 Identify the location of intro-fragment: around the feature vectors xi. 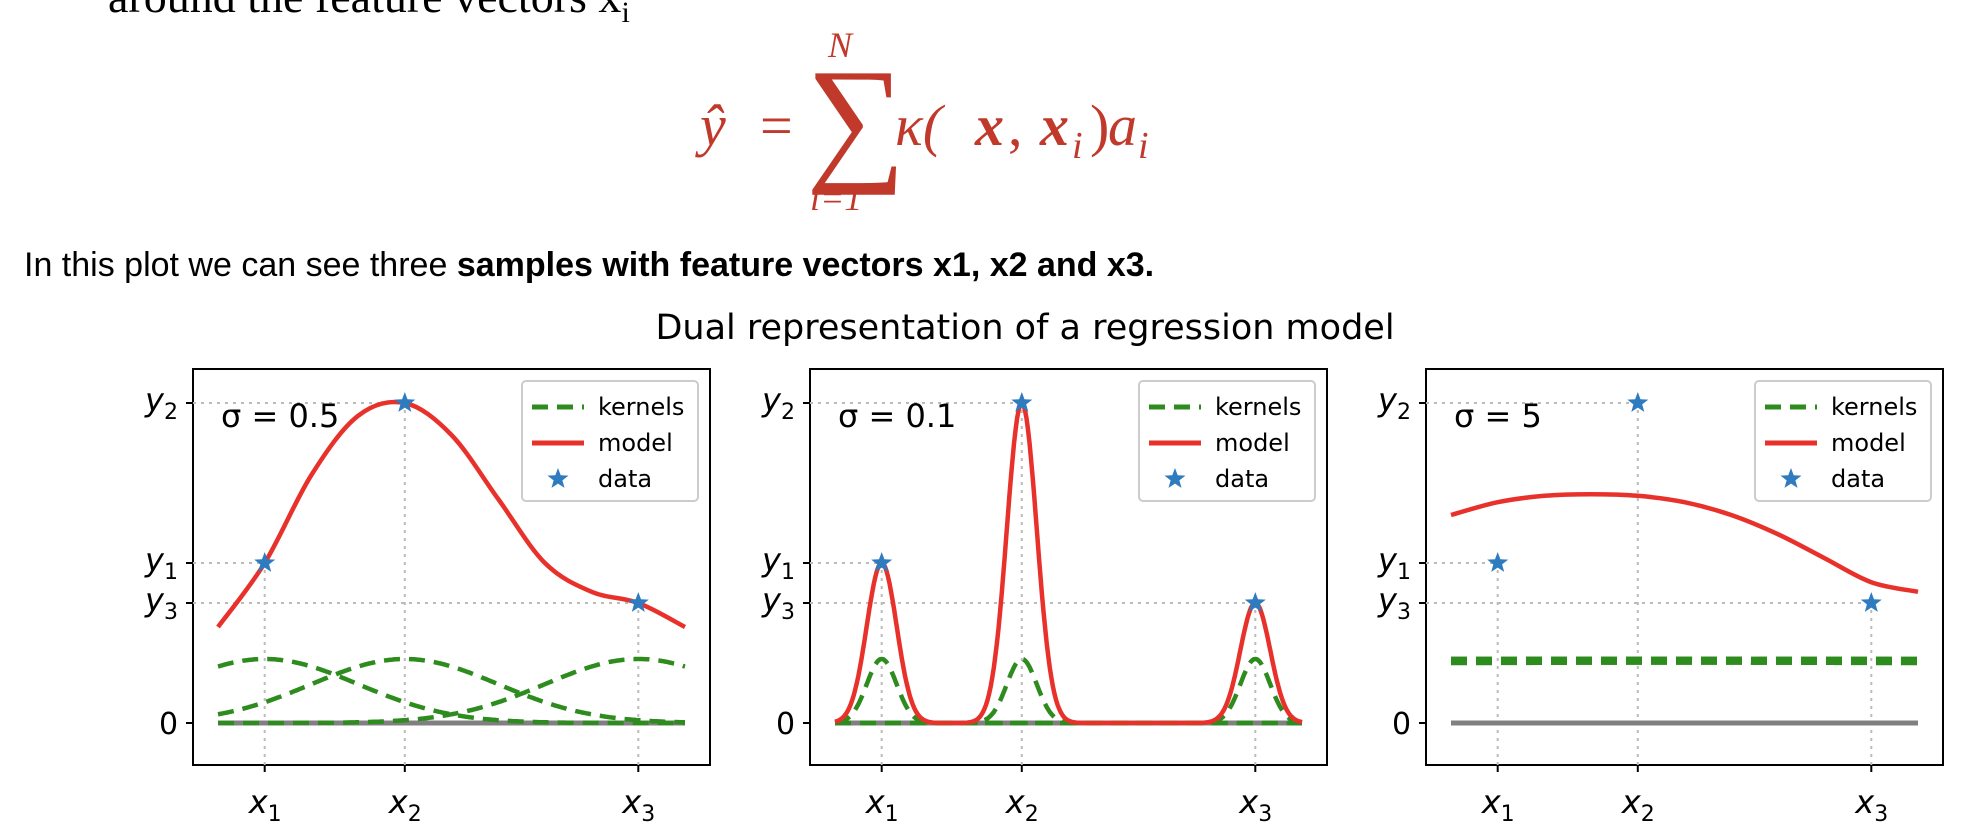
(369, 15).